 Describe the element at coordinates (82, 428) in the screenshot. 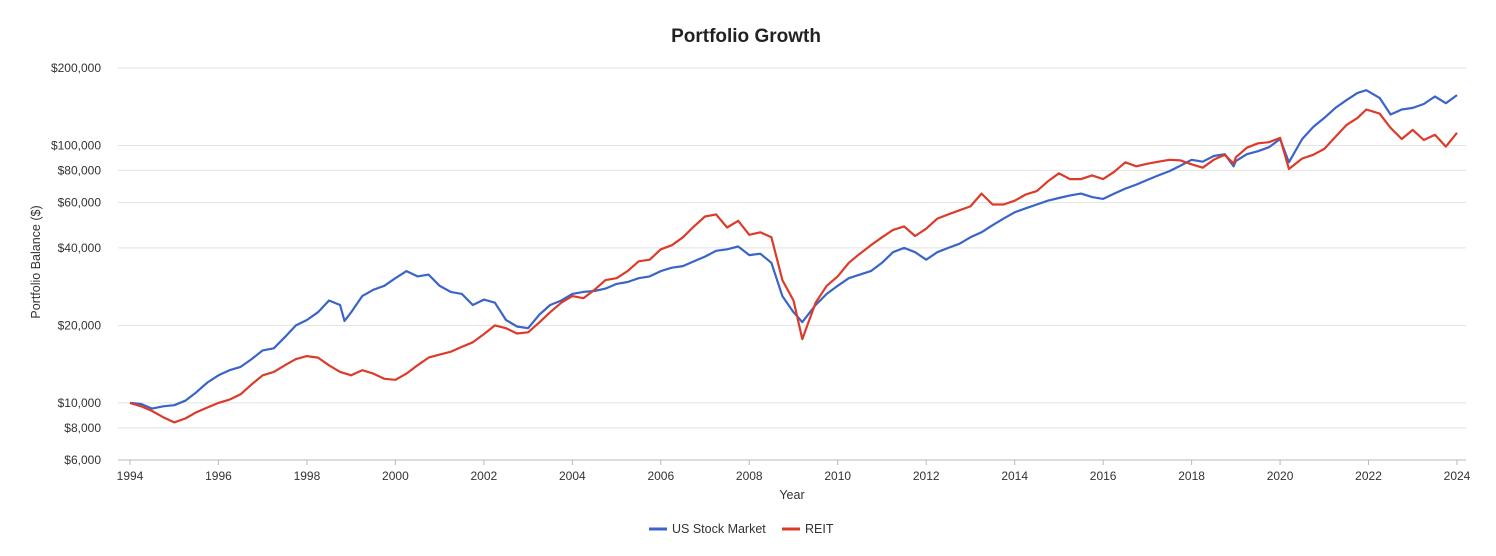

I see `y-tick-label: $8,000` at that location.